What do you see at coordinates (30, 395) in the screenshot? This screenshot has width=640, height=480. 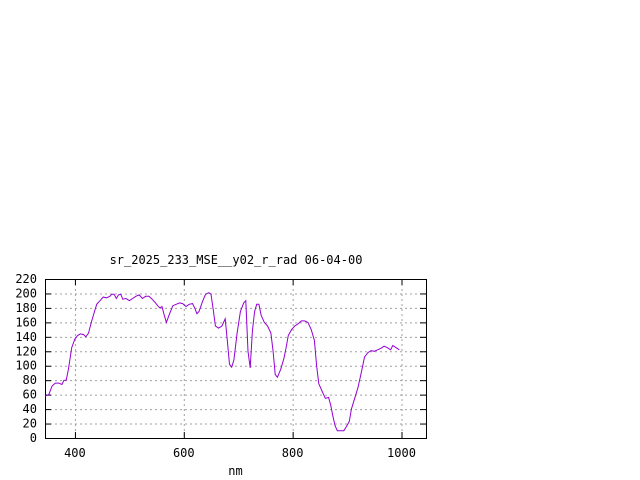 I see `y-tick-label: 60` at bounding box center [30, 395].